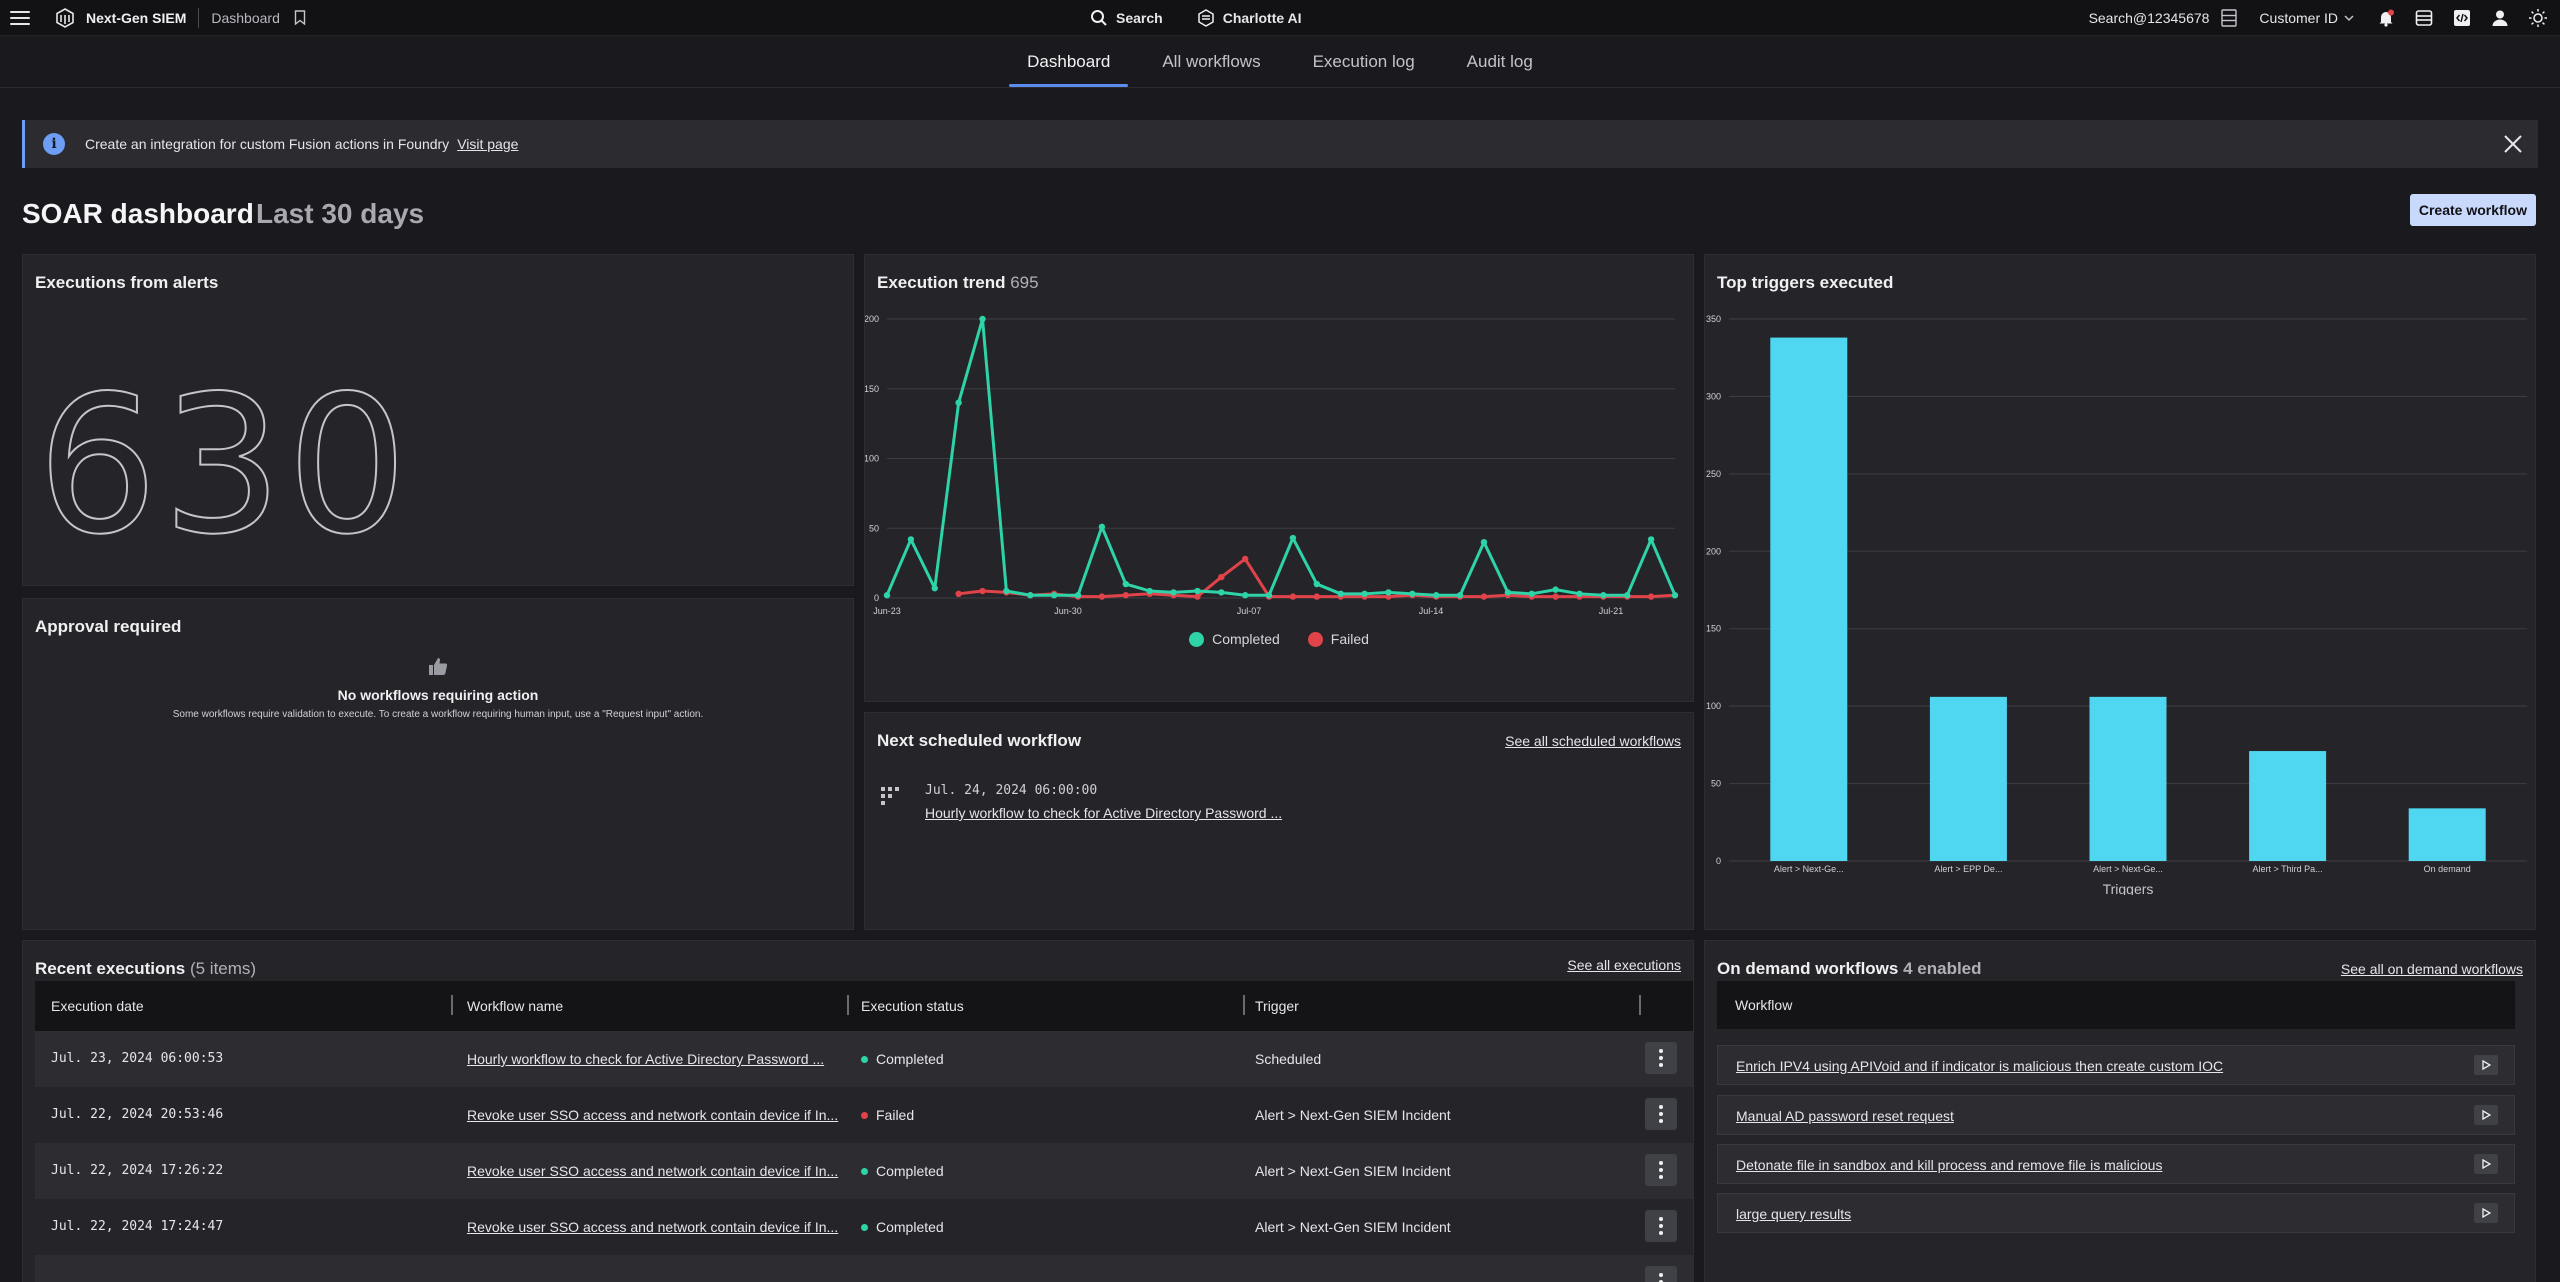 The width and height of the screenshot is (2560, 1282). What do you see at coordinates (2298, 18) in the screenshot?
I see `customer-id-select: Customer ID` at bounding box center [2298, 18].